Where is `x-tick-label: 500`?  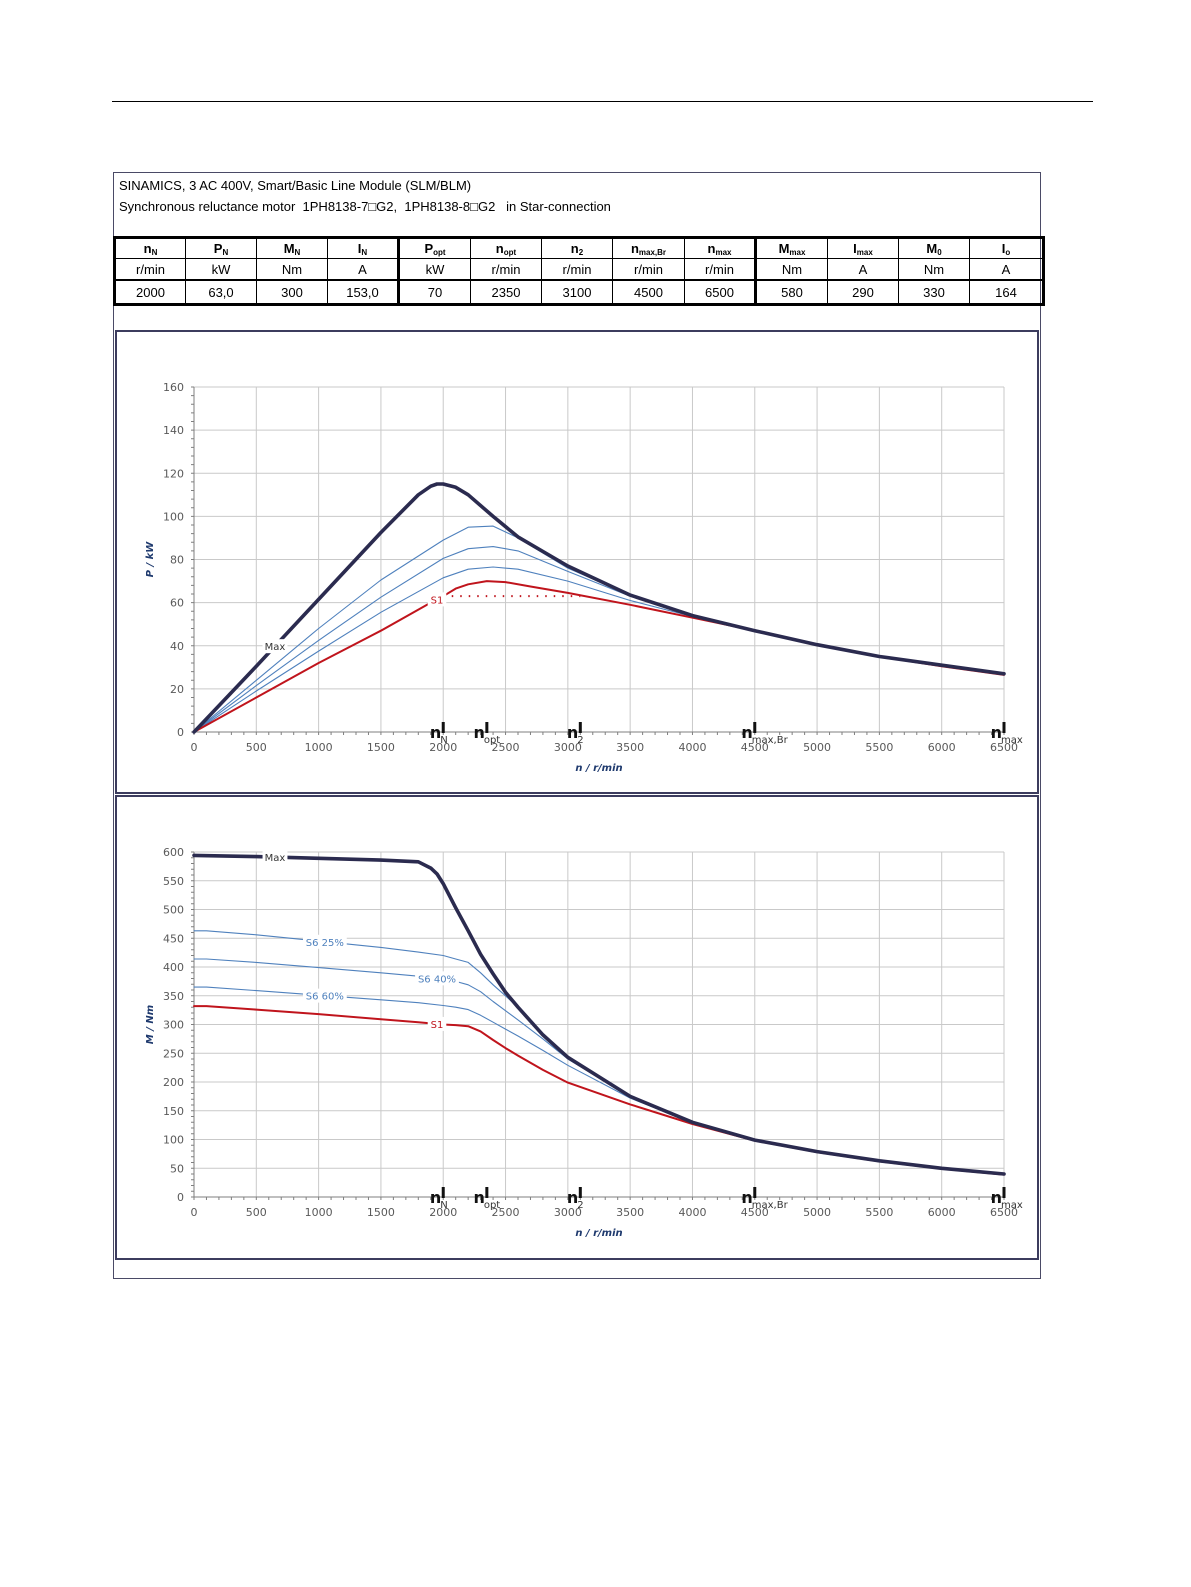
x-tick-label: 500 is located at coordinates (256, 747).